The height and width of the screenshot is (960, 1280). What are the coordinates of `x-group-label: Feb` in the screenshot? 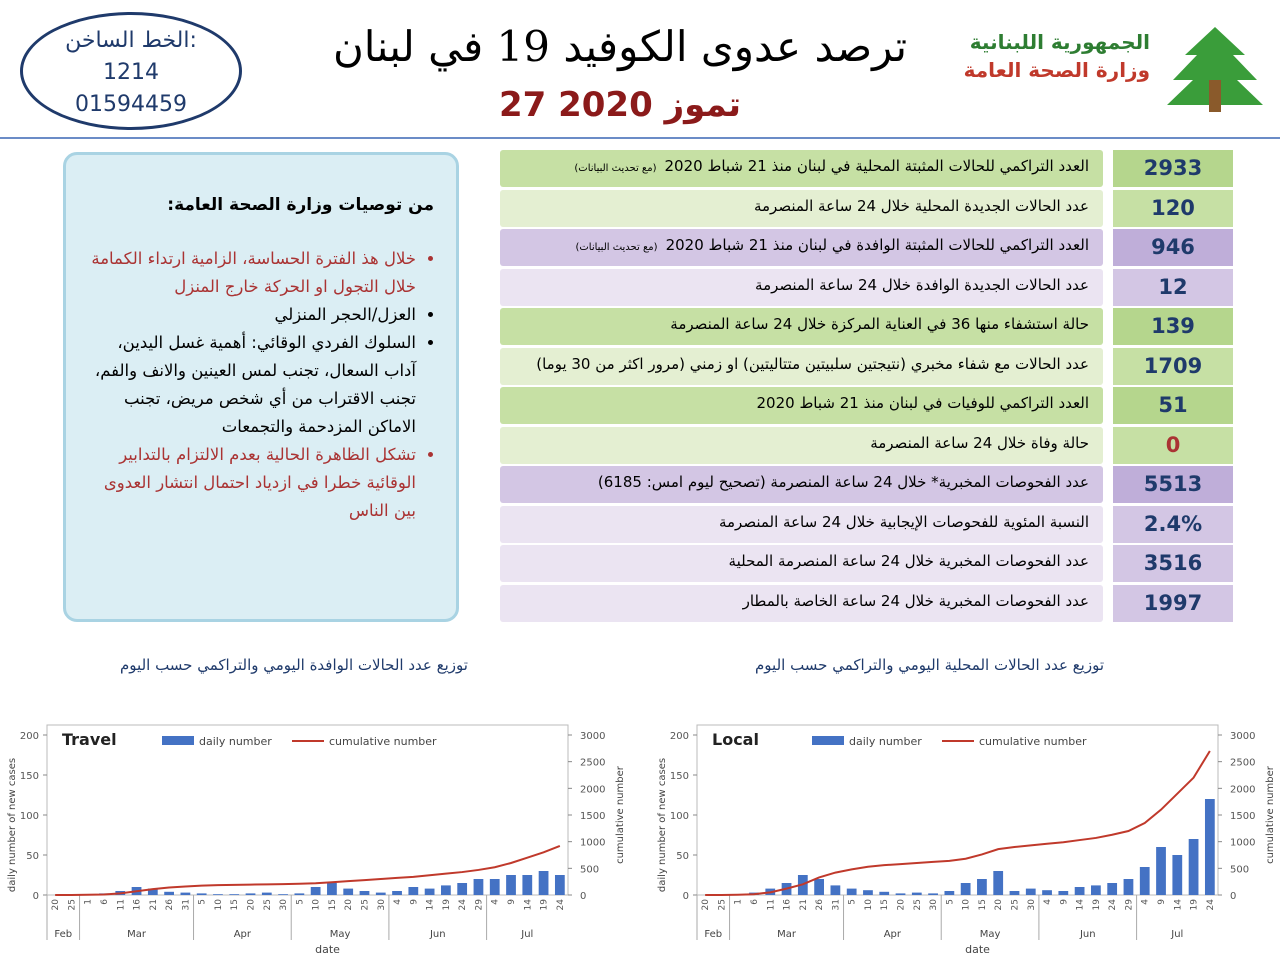 It's located at (63, 934).